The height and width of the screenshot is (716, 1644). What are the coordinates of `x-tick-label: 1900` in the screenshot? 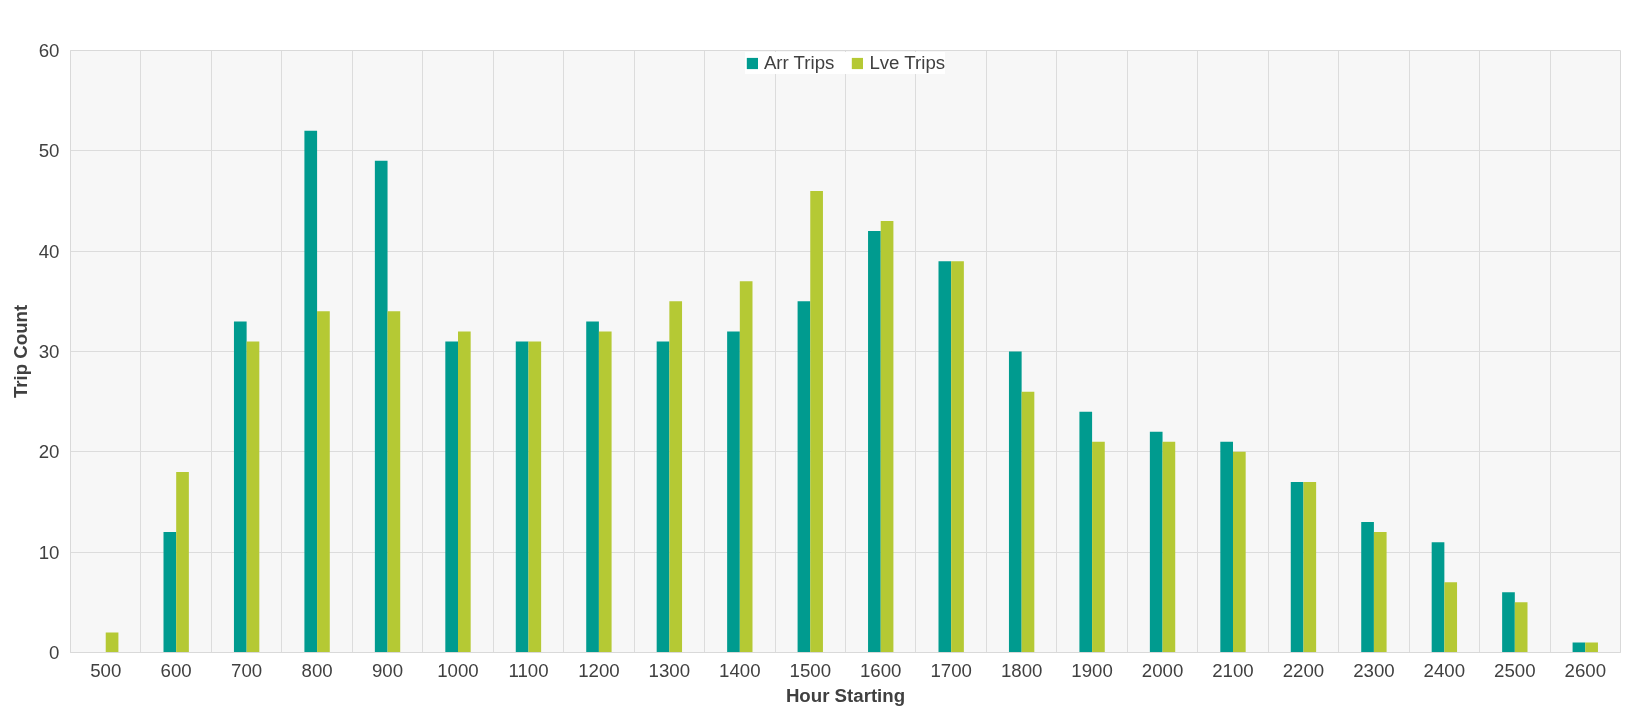 It's located at (1092, 670).